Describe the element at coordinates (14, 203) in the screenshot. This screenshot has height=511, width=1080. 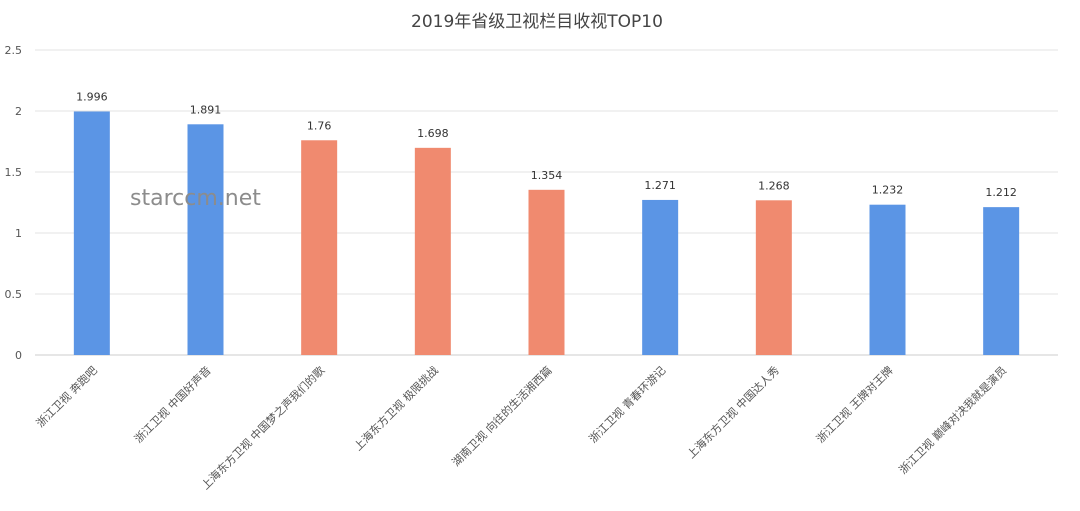
I see `y-axis-ticks: 0 0.5 1 1.5 2 2.5` at that location.